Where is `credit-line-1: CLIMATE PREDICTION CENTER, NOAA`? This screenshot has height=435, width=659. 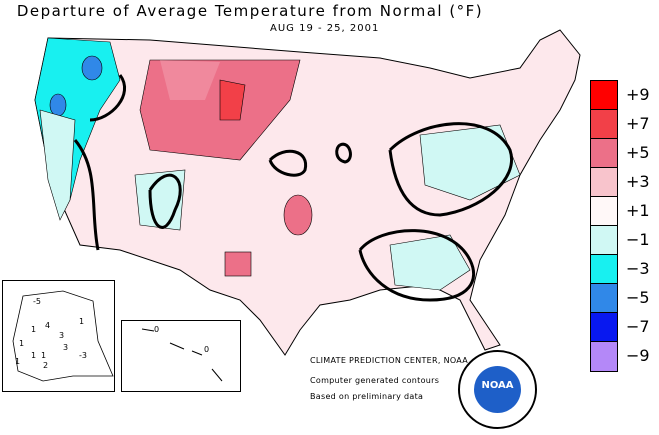 credit-line-1: CLIMATE PREDICTION CENTER, NOAA is located at coordinates (389, 360).